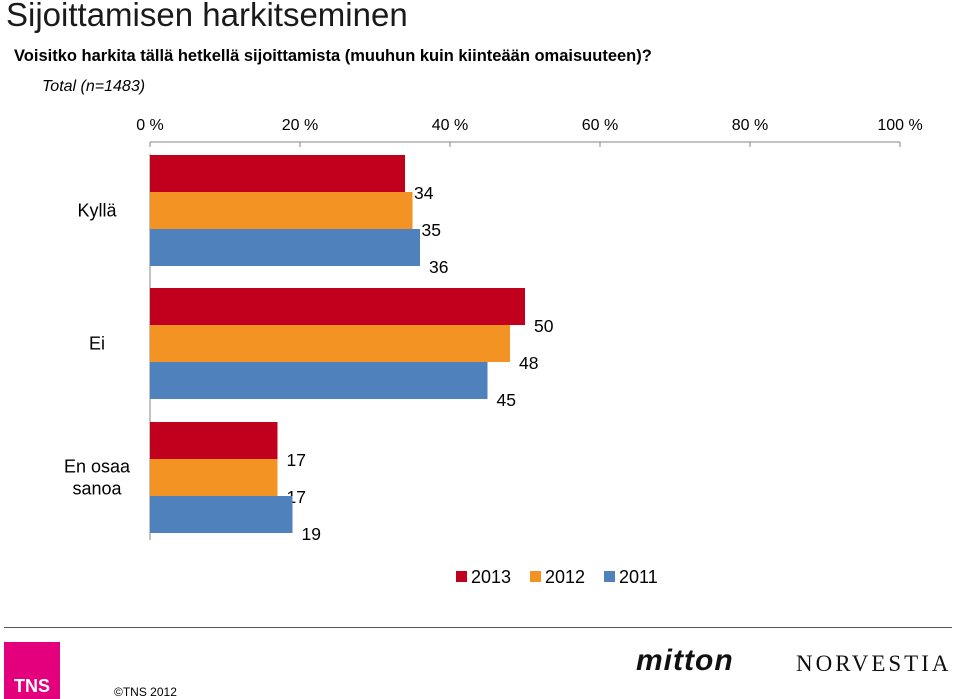 This screenshot has height=699, width=960. I want to click on norvestia-logo: NORVESTIA, so click(874, 663).